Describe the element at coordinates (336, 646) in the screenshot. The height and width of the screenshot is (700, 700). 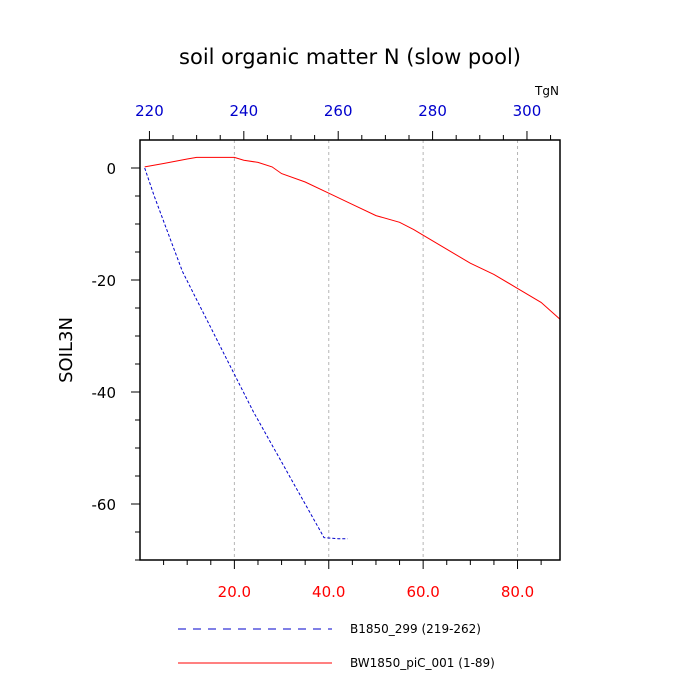
I see `legend: B1850_299 (219-262) BW1850_piC_001 (1-89)` at that location.